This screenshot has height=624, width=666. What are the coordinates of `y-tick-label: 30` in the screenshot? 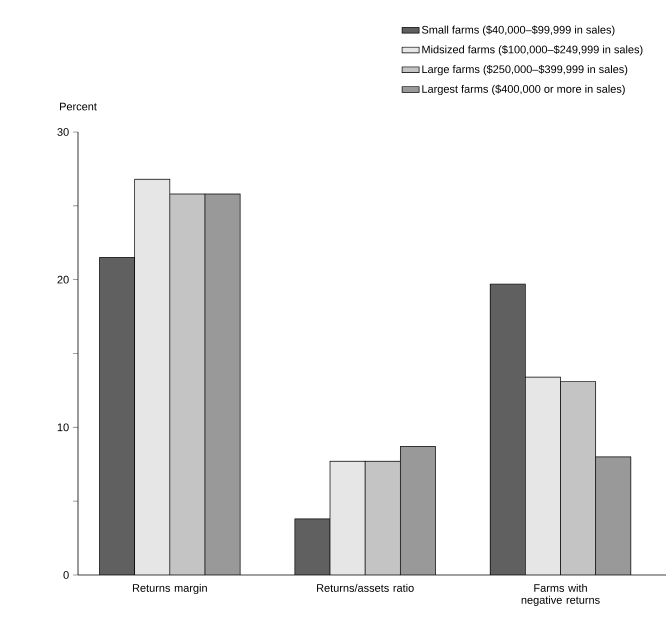 It's located at (63, 132).